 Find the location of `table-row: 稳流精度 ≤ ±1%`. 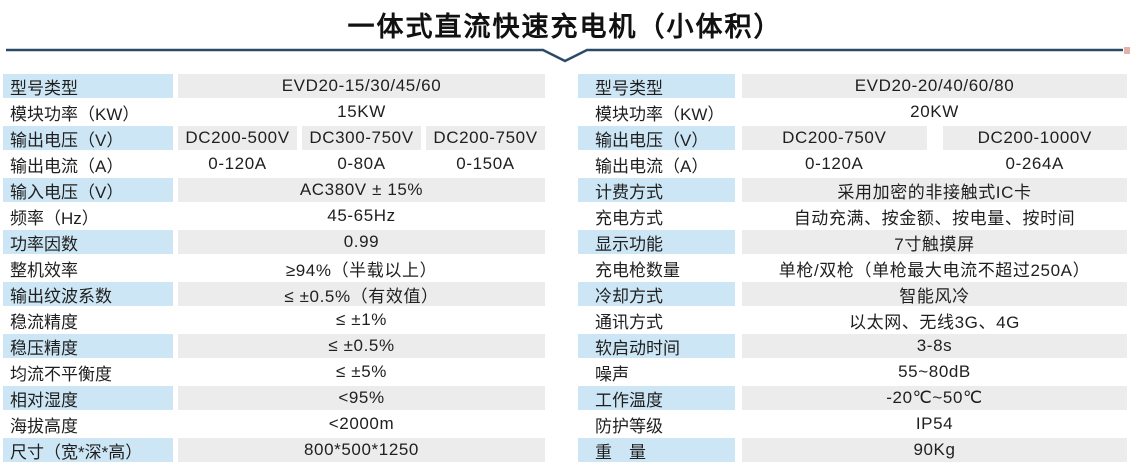

table-row: 稳流精度 ≤ ±1% is located at coordinates (274, 320).